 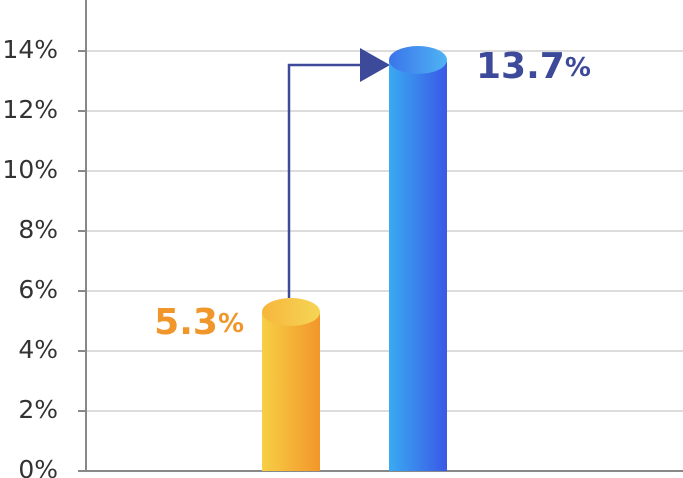 I want to click on y-tick-label: 8%, so click(x=38, y=229).